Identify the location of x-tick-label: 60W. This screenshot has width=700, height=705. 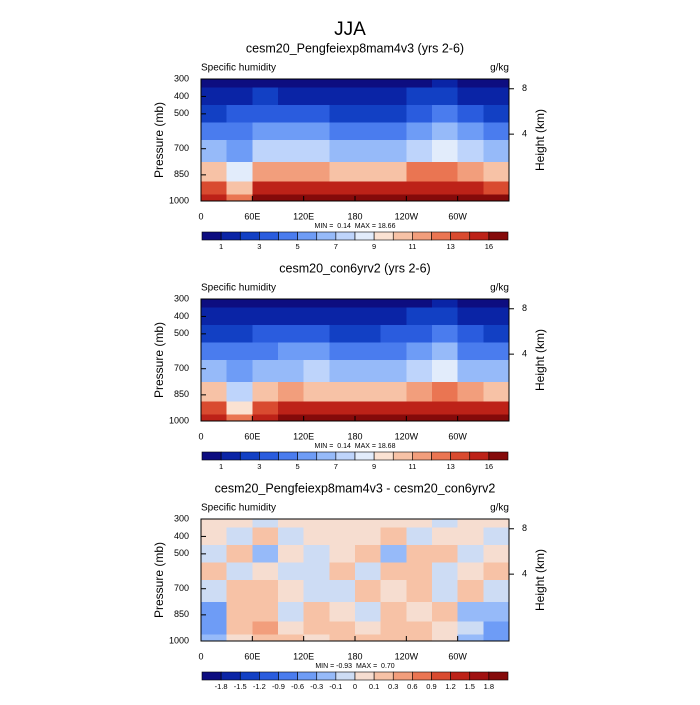
(457, 216).